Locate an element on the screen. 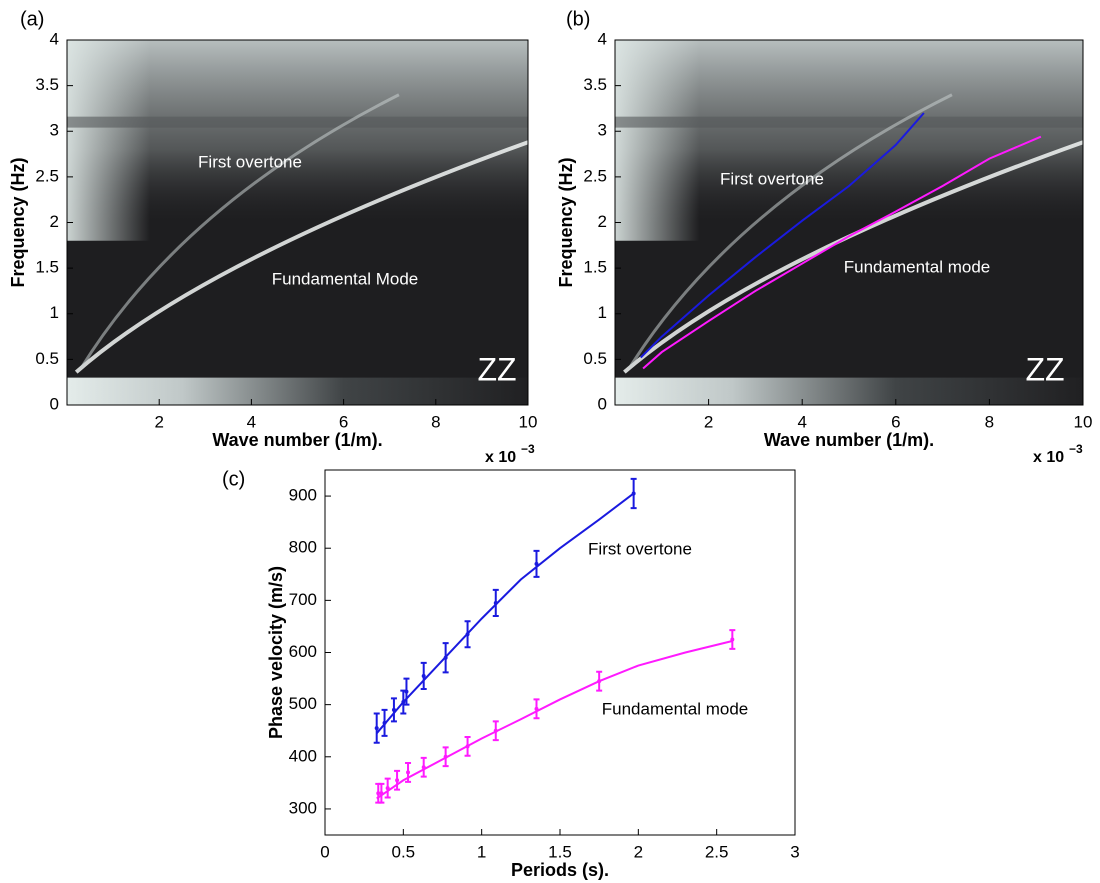 The image size is (1100, 883). y-tick-label: 800 is located at coordinates (303, 547).